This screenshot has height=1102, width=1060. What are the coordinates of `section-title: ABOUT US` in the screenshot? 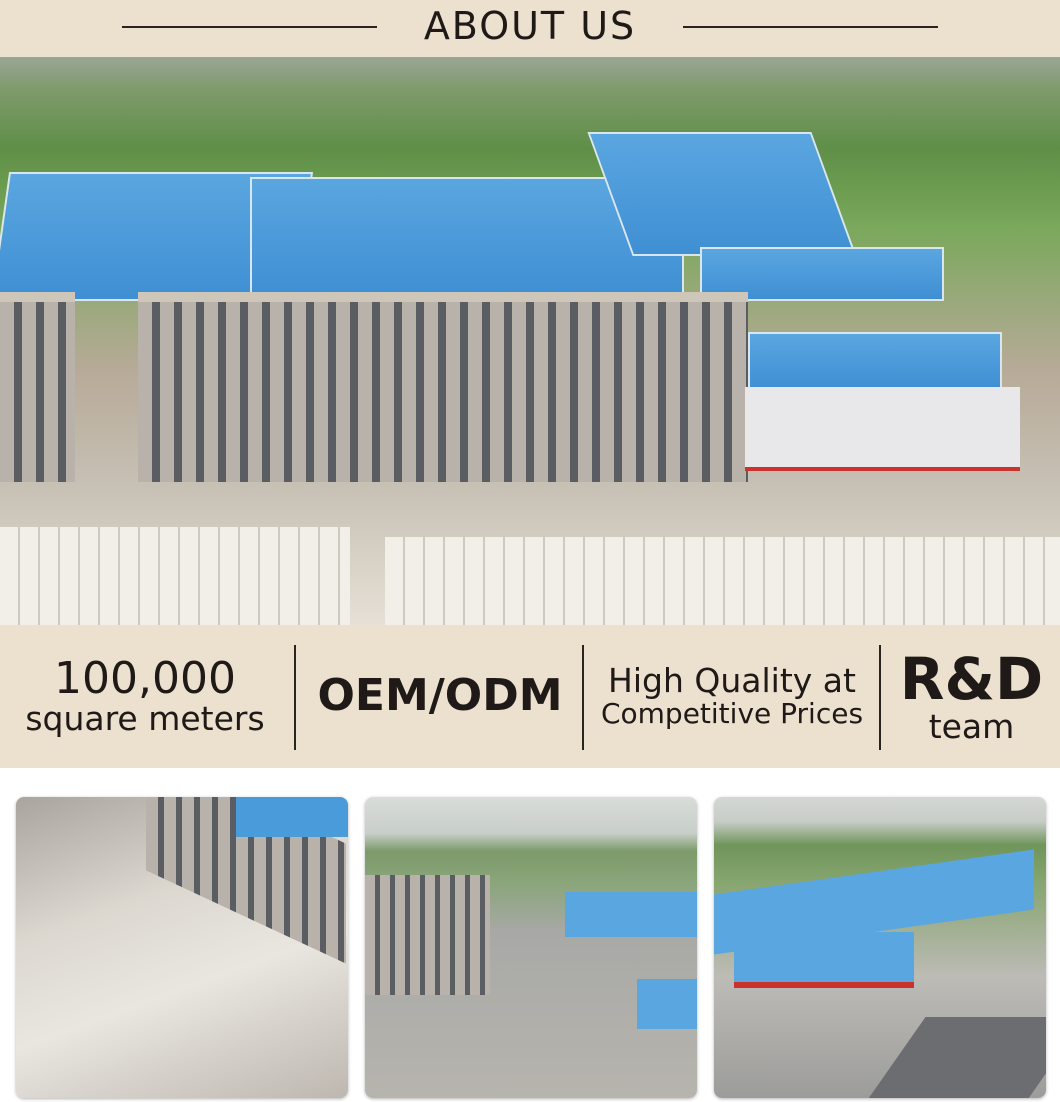 It's located at (530, 26).